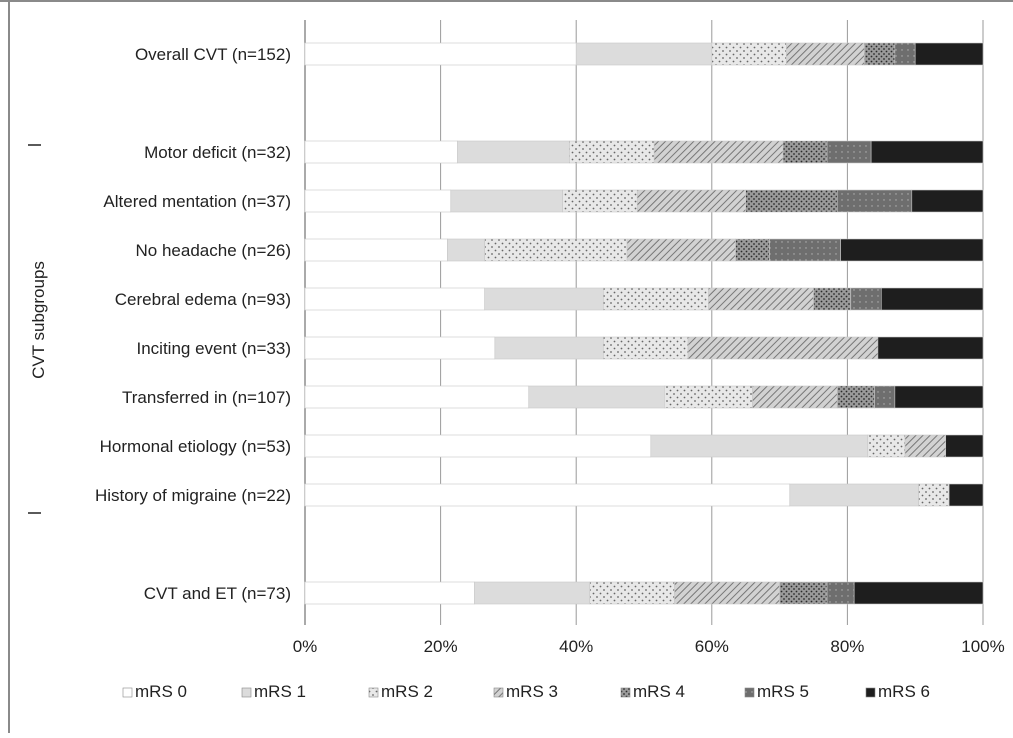 The image size is (1013, 738). What do you see at coordinates (982, 646) in the screenshot?
I see `x-tick-label: 100%` at bounding box center [982, 646].